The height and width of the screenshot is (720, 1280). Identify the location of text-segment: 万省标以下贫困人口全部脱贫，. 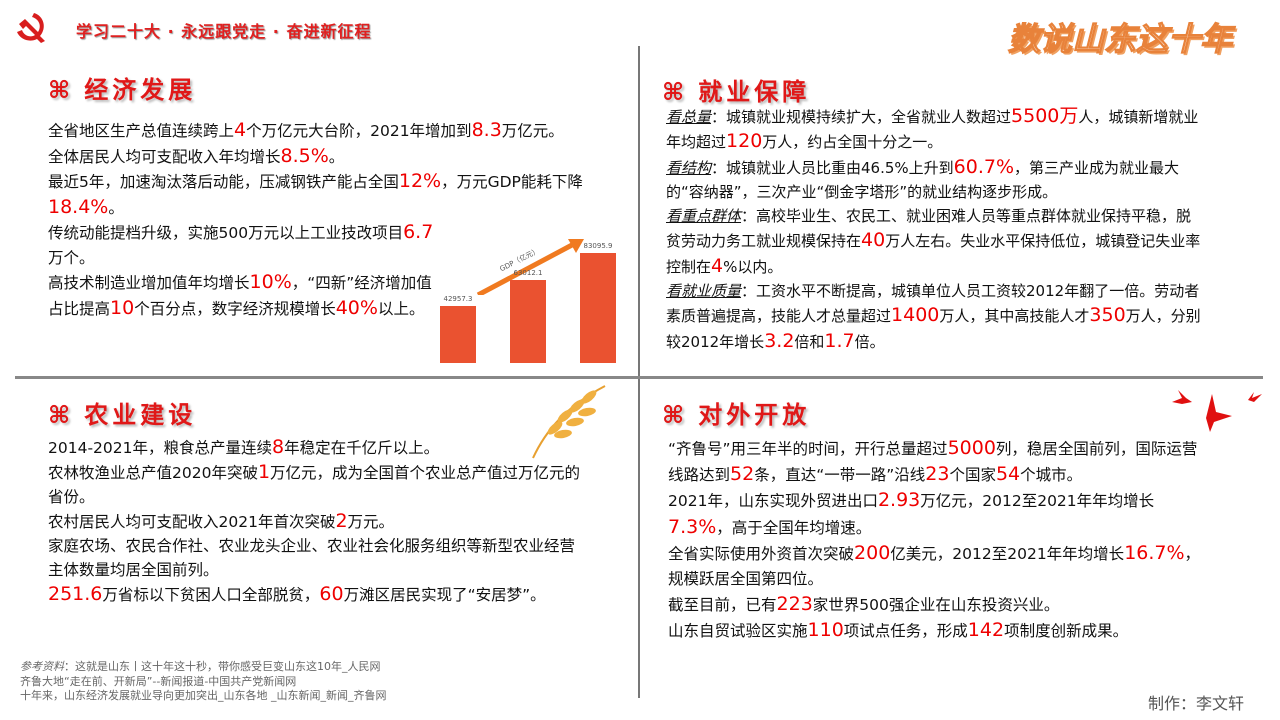
(211, 595).